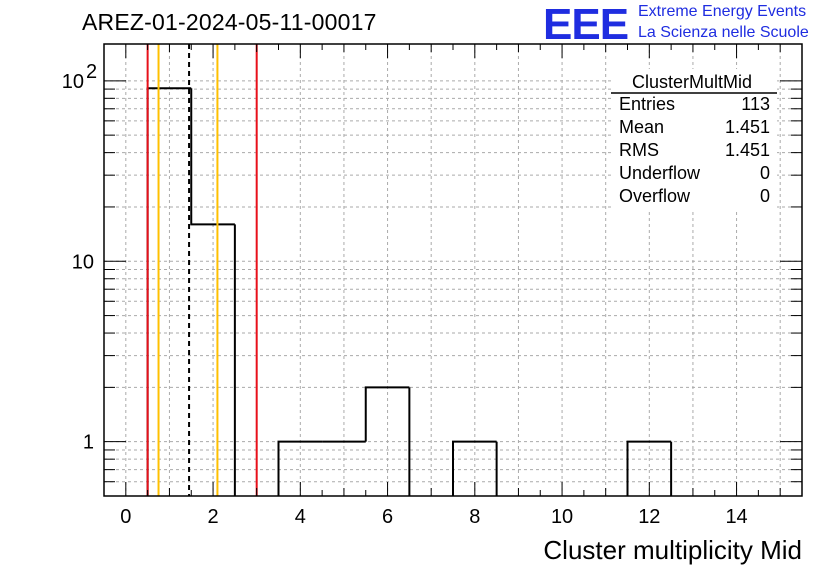 This screenshot has width=836, height=572. Describe the element at coordinates (125, 517) in the screenshot. I see `x-tick-label: 0` at that location.